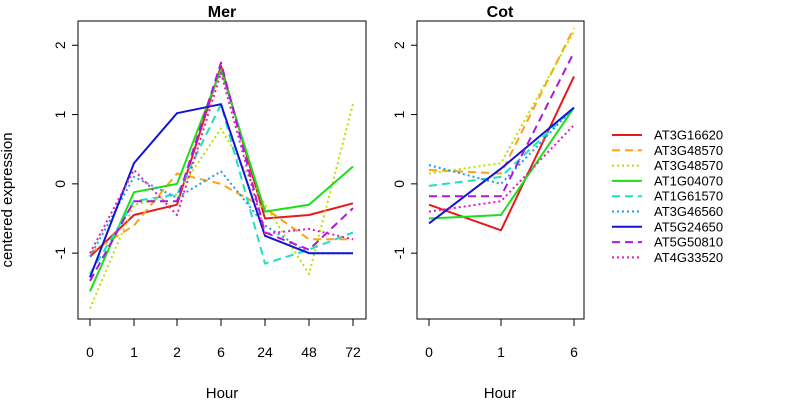 This screenshot has width=800, height=400. I want to click on cot-y-tick-label: 2, so click(399, 45).